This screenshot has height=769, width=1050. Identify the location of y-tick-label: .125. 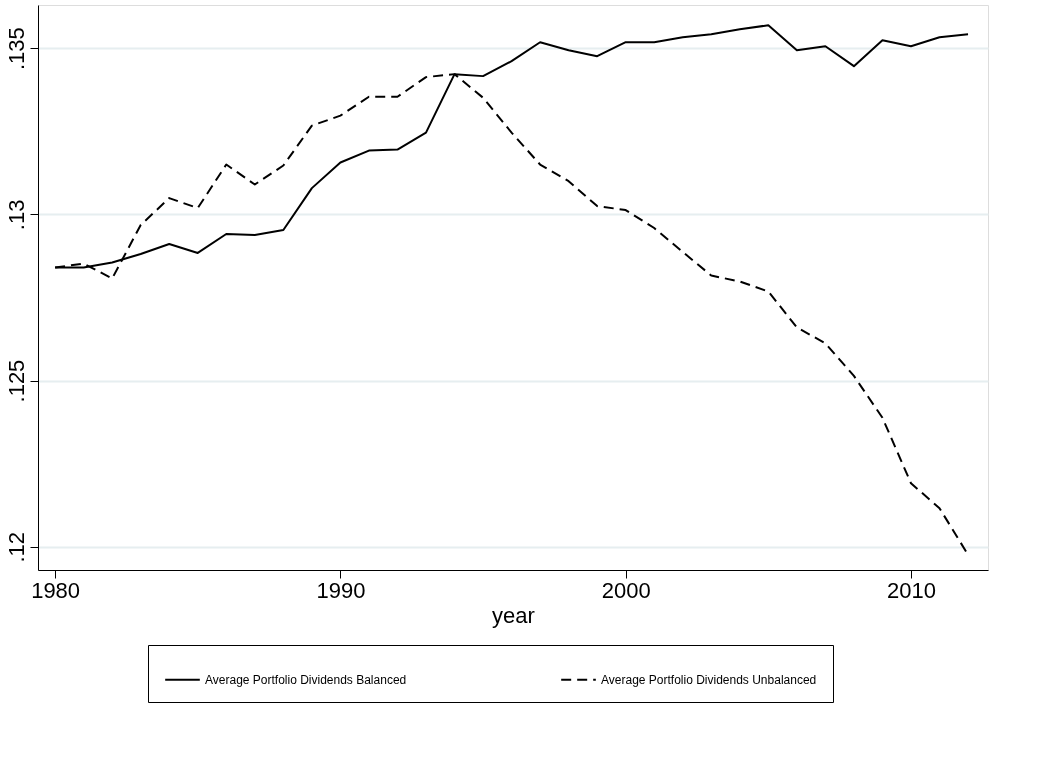
(16, 381).